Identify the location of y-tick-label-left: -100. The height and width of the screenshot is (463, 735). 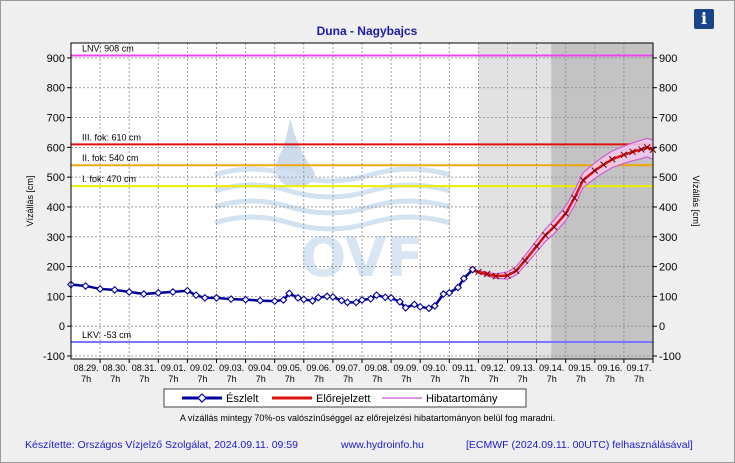
(54, 357).